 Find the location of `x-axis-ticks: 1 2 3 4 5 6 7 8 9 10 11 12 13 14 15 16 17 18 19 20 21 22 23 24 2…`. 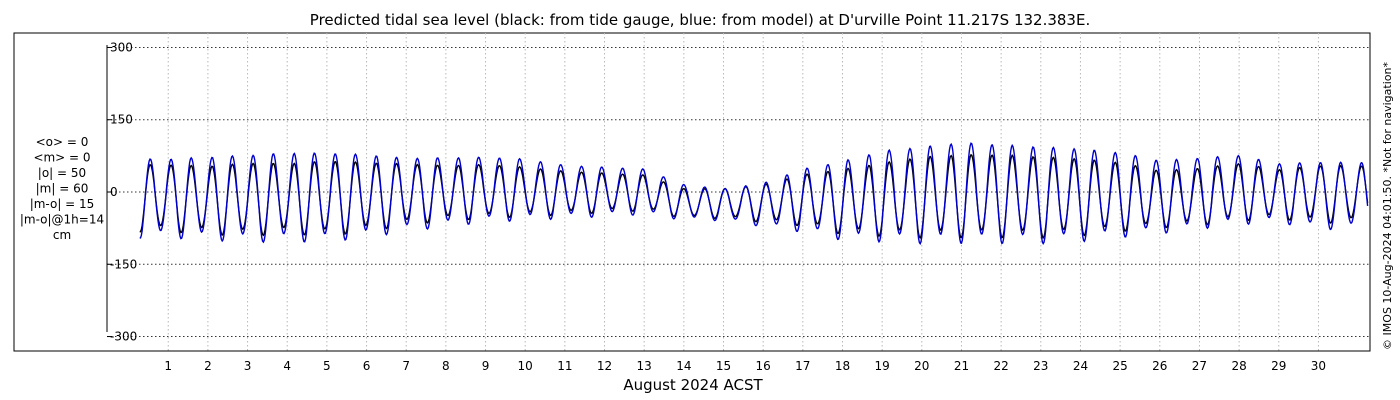

x-axis-ticks: 1 2 3 4 5 6 7 8 9 10 11 12 13 14 15 16 17 18 19 20 21 22 23 24 2… is located at coordinates (745, 366).